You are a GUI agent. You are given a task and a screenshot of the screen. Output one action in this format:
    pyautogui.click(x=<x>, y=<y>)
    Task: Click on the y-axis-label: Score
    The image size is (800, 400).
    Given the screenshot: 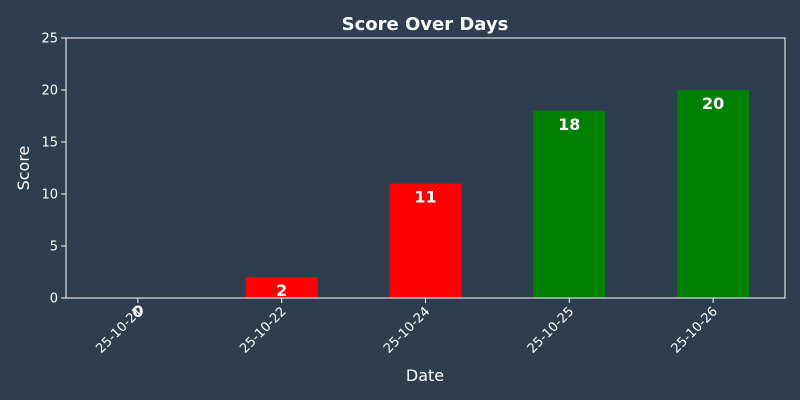 What is the action you would take?
    pyautogui.click(x=23, y=168)
    